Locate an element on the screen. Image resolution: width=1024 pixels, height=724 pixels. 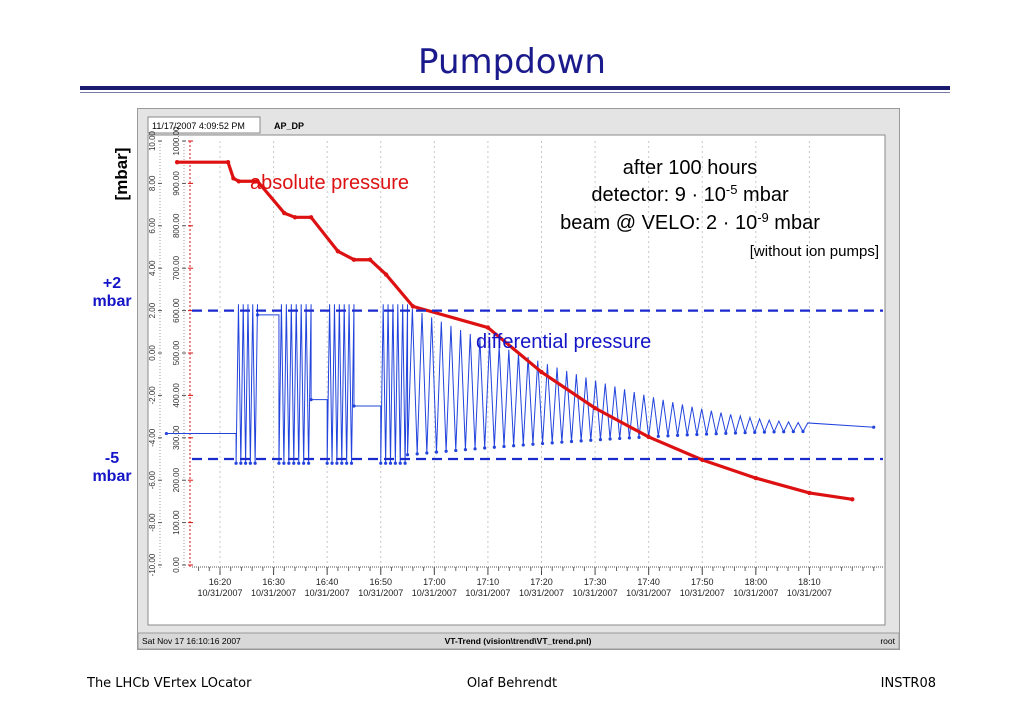
y-left-tick-label: 0.00 is located at coordinates (152, 353).